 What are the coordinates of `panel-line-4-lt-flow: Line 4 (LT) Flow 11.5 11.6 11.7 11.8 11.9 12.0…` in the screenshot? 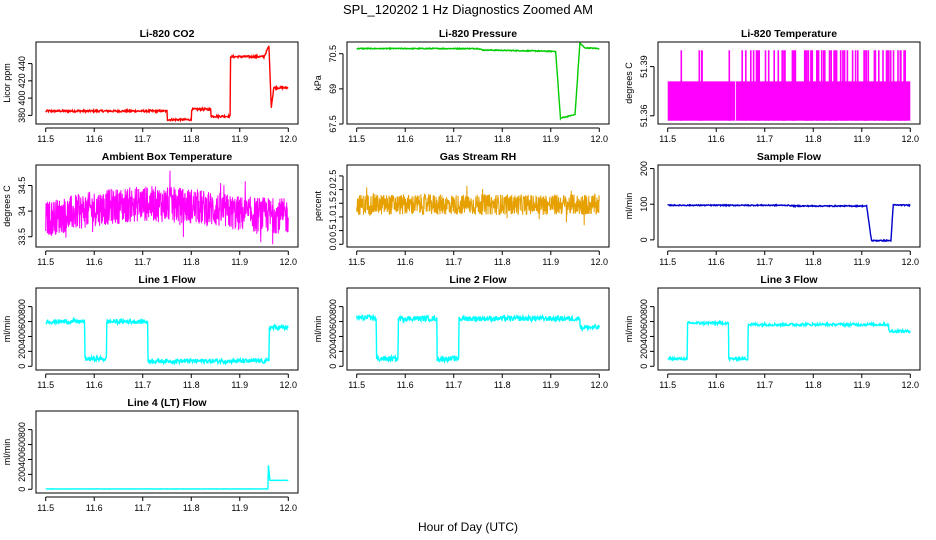 It's located at (150, 455).